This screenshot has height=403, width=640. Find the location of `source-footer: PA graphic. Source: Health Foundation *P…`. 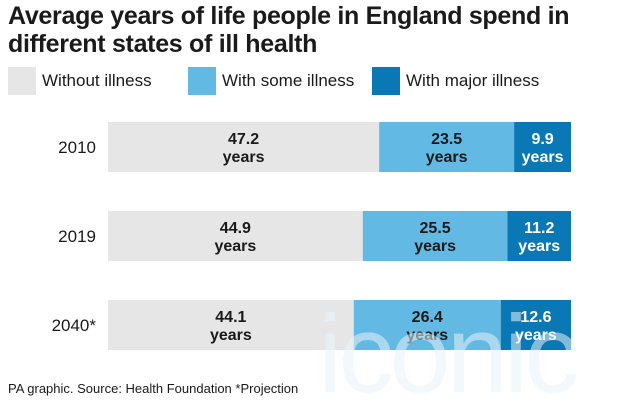

source-footer: PA graphic. Source: Health Foundation *P… is located at coordinates (153, 388).